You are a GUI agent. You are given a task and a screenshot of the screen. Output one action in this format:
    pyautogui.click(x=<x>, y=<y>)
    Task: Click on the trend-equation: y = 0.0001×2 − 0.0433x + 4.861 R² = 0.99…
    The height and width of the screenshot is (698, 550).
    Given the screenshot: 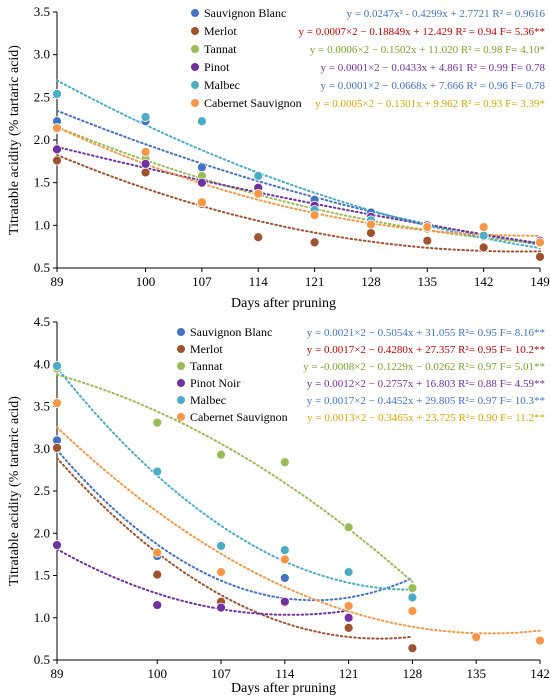 What is the action you would take?
    pyautogui.click(x=433, y=68)
    